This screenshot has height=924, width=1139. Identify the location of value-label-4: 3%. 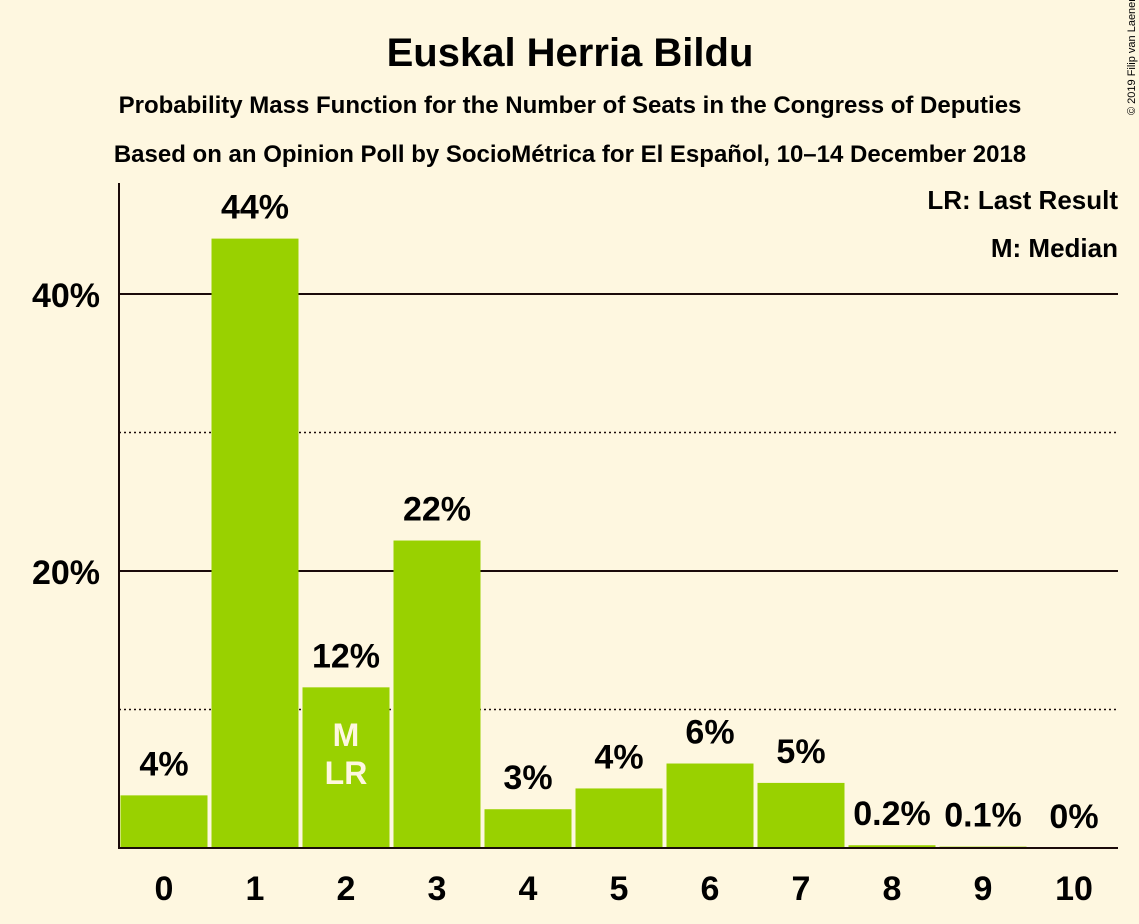
(527, 778).